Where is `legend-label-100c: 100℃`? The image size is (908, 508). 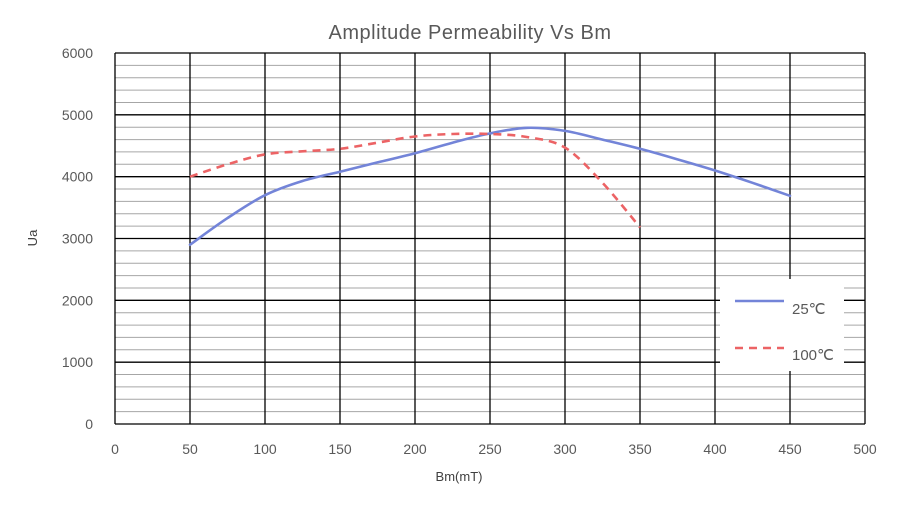
legend-label-100c: 100℃ is located at coordinates (813, 355).